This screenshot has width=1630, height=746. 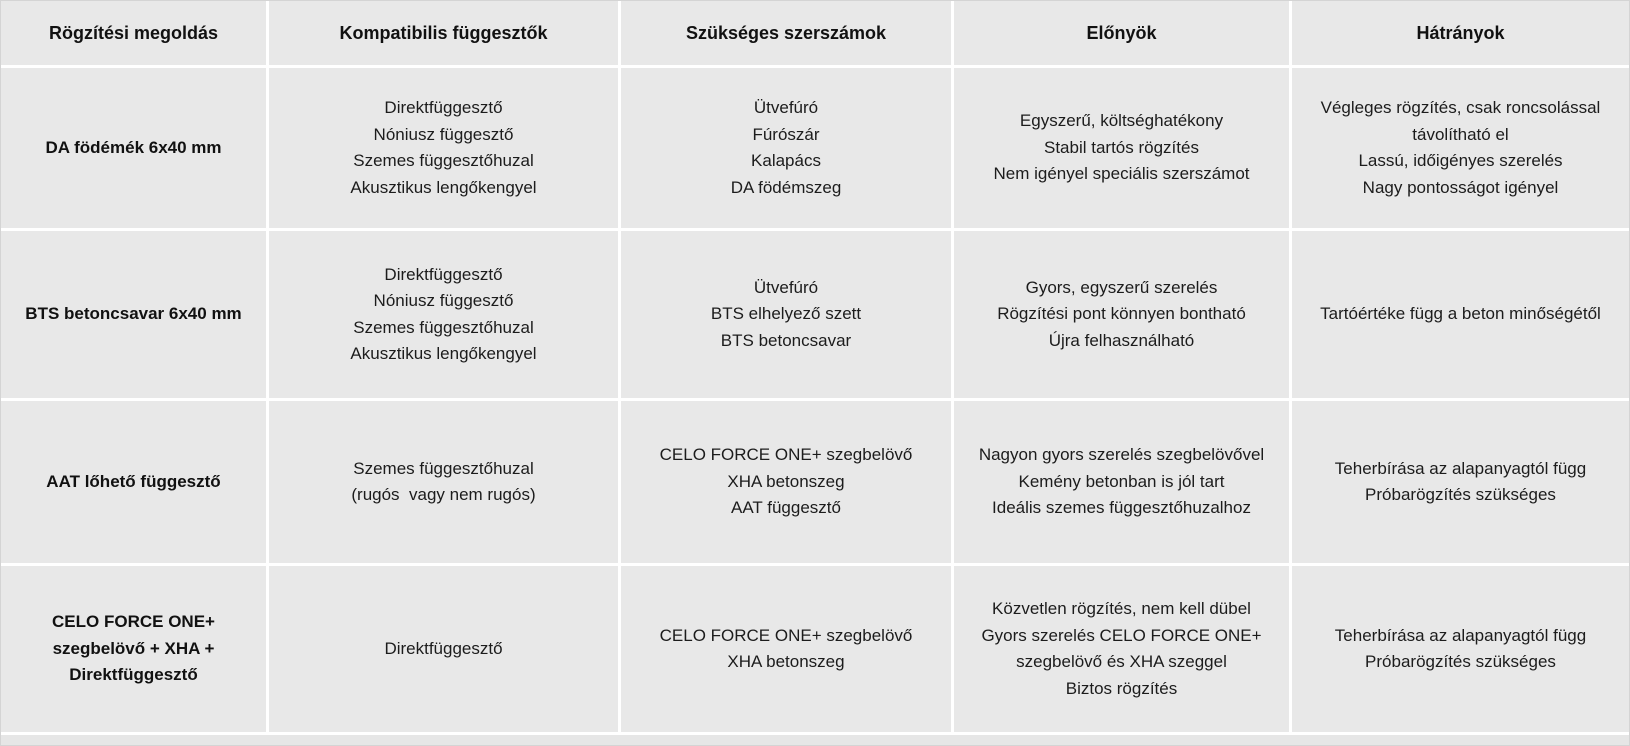 I want to click on column-header-szukseges-szerszamok: Szükséges szerszámok, so click(x=786, y=33).